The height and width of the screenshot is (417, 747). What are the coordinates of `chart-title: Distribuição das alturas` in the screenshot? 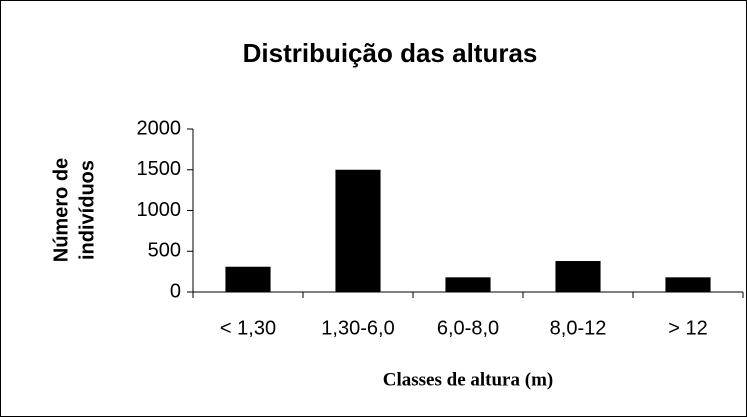 It's located at (390, 53).